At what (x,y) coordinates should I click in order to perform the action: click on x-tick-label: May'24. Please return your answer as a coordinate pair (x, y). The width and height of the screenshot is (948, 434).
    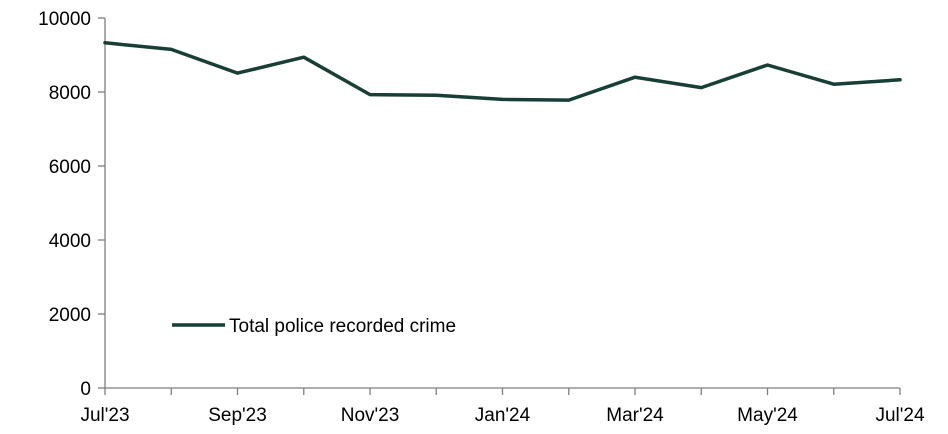
    Looking at the image, I should click on (767, 415).